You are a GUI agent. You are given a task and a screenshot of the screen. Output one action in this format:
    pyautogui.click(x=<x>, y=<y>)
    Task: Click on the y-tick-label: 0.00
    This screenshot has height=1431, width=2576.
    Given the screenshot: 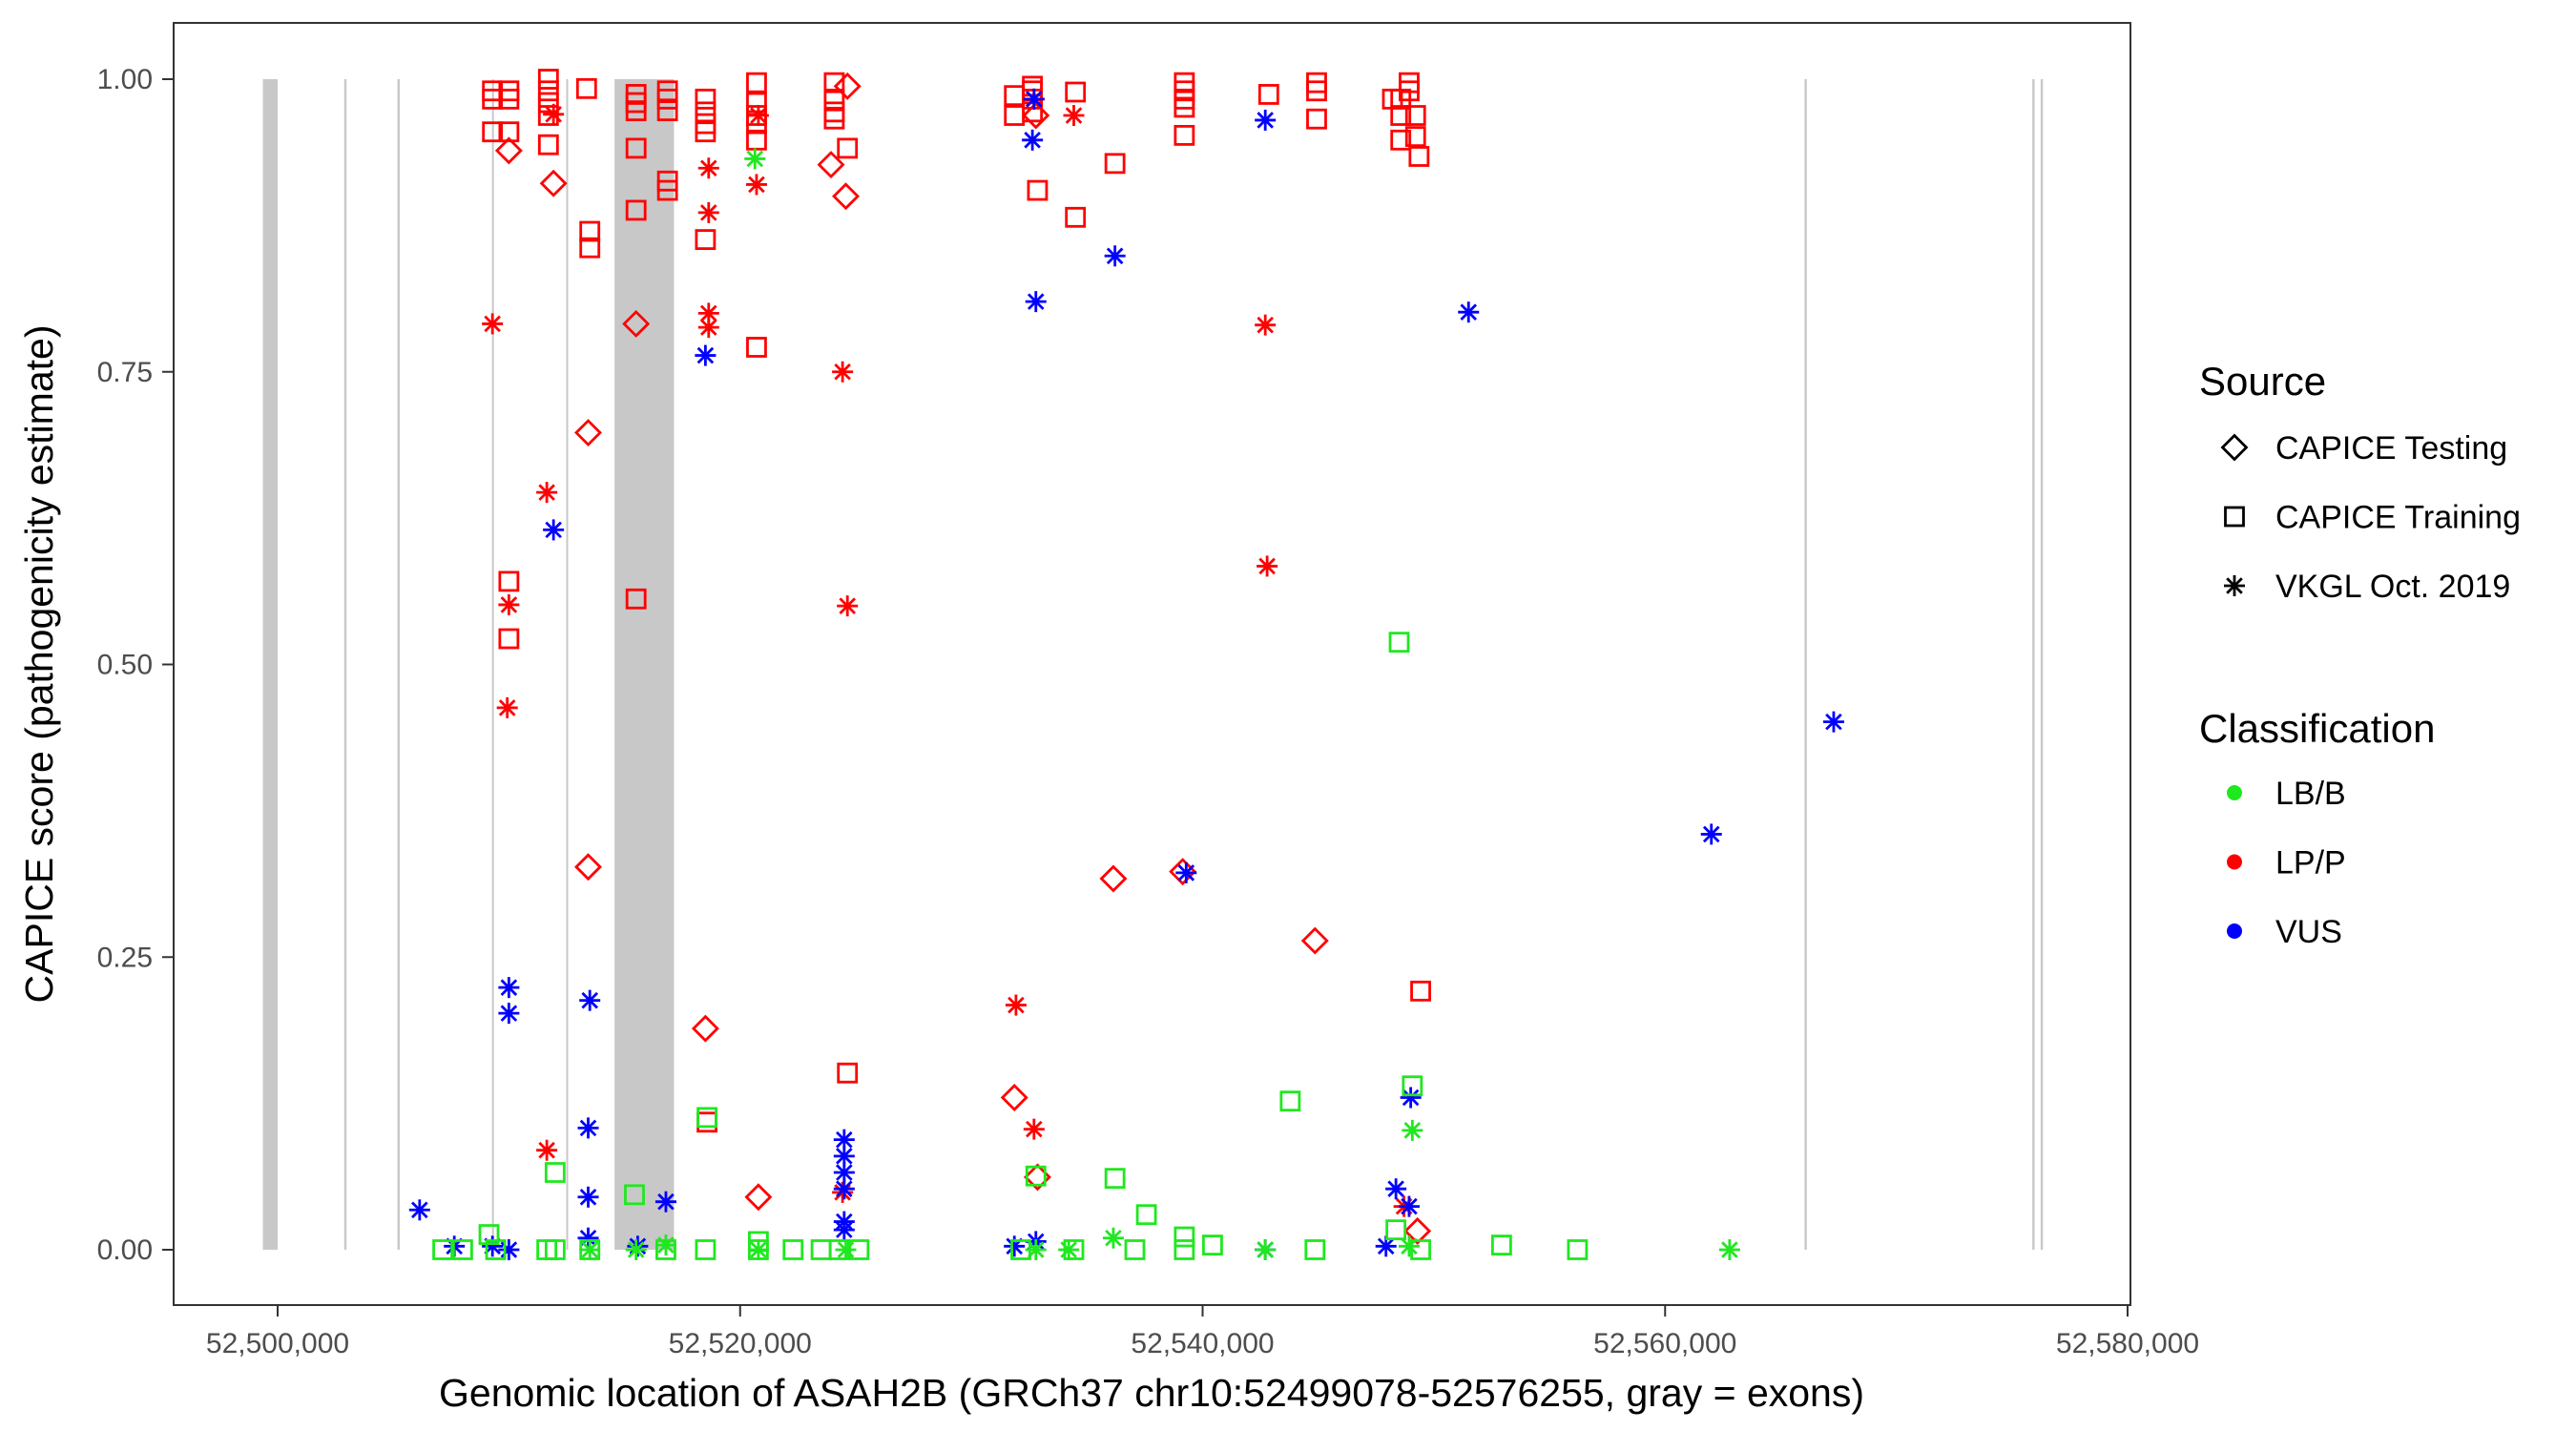 What is the action you would take?
    pyautogui.click(x=125, y=1250)
    